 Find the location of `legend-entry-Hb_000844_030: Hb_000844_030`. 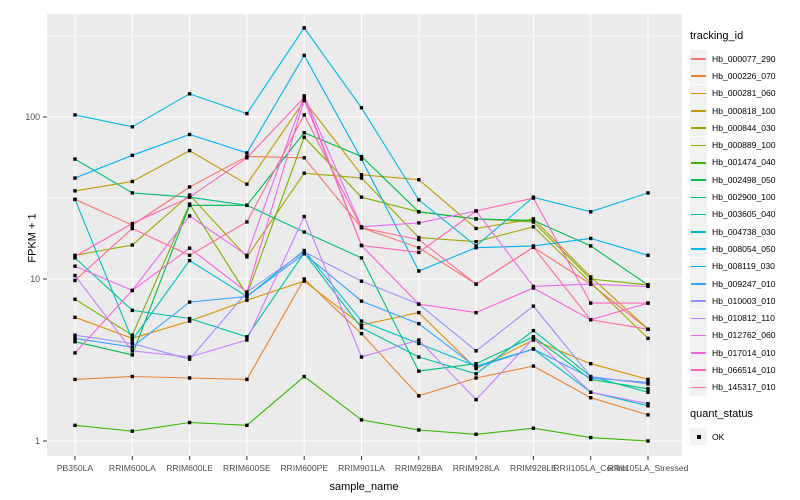

legend-entry-Hb_000844_030: Hb_000844_030 is located at coordinates (745, 128).